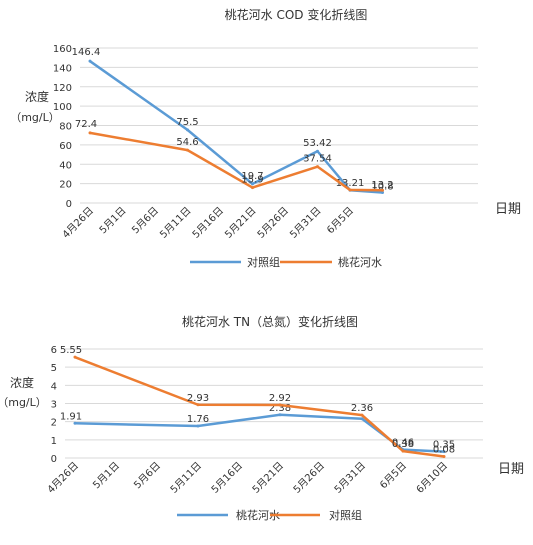  What do you see at coordinates (65, 146) in the screenshot?
I see `y-tick-label: 60` at bounding box center [65, 146].